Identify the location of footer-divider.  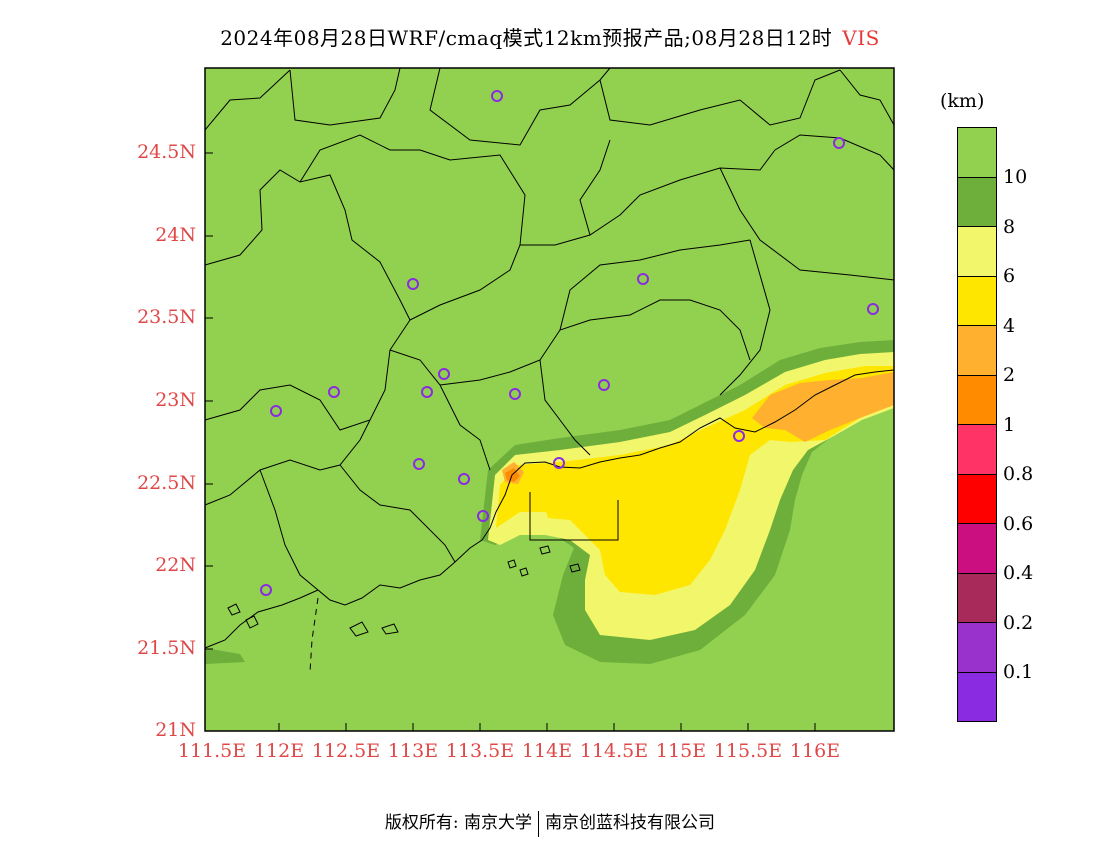
(539, 823).